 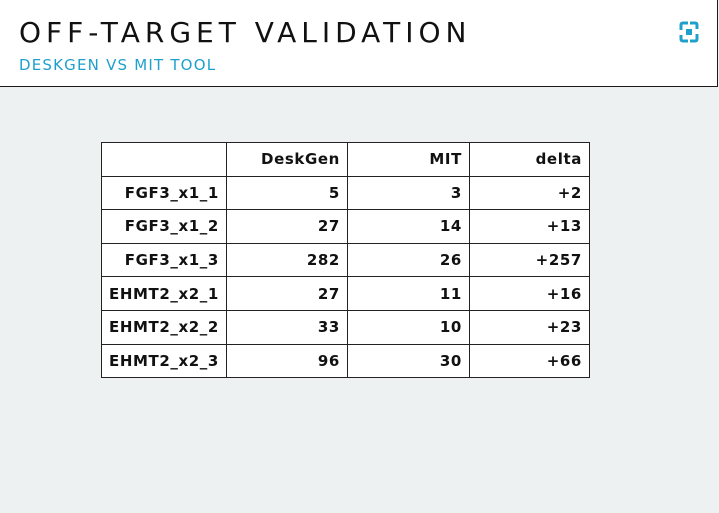 I want to click on mit-value: 26, so click(x=408, y=260).